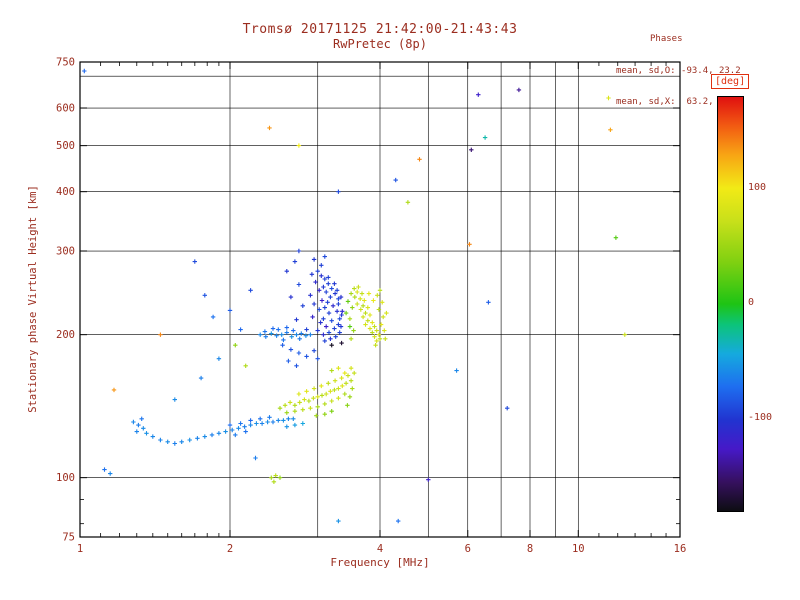  What do you see at coordinates (65, 109) in the screenshot?
I see `y-tick-label: 600` at bounding box center [65, 109].